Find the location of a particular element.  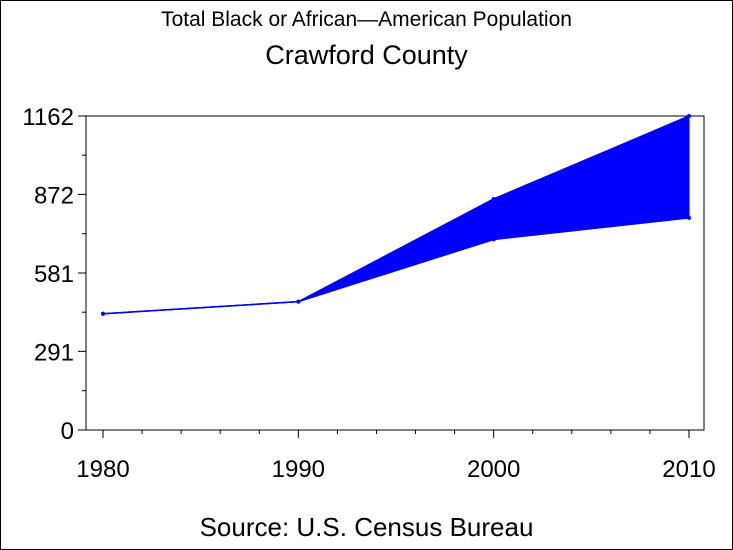

chart-subtitle: Crawford County is located at coordinates (366, 55).